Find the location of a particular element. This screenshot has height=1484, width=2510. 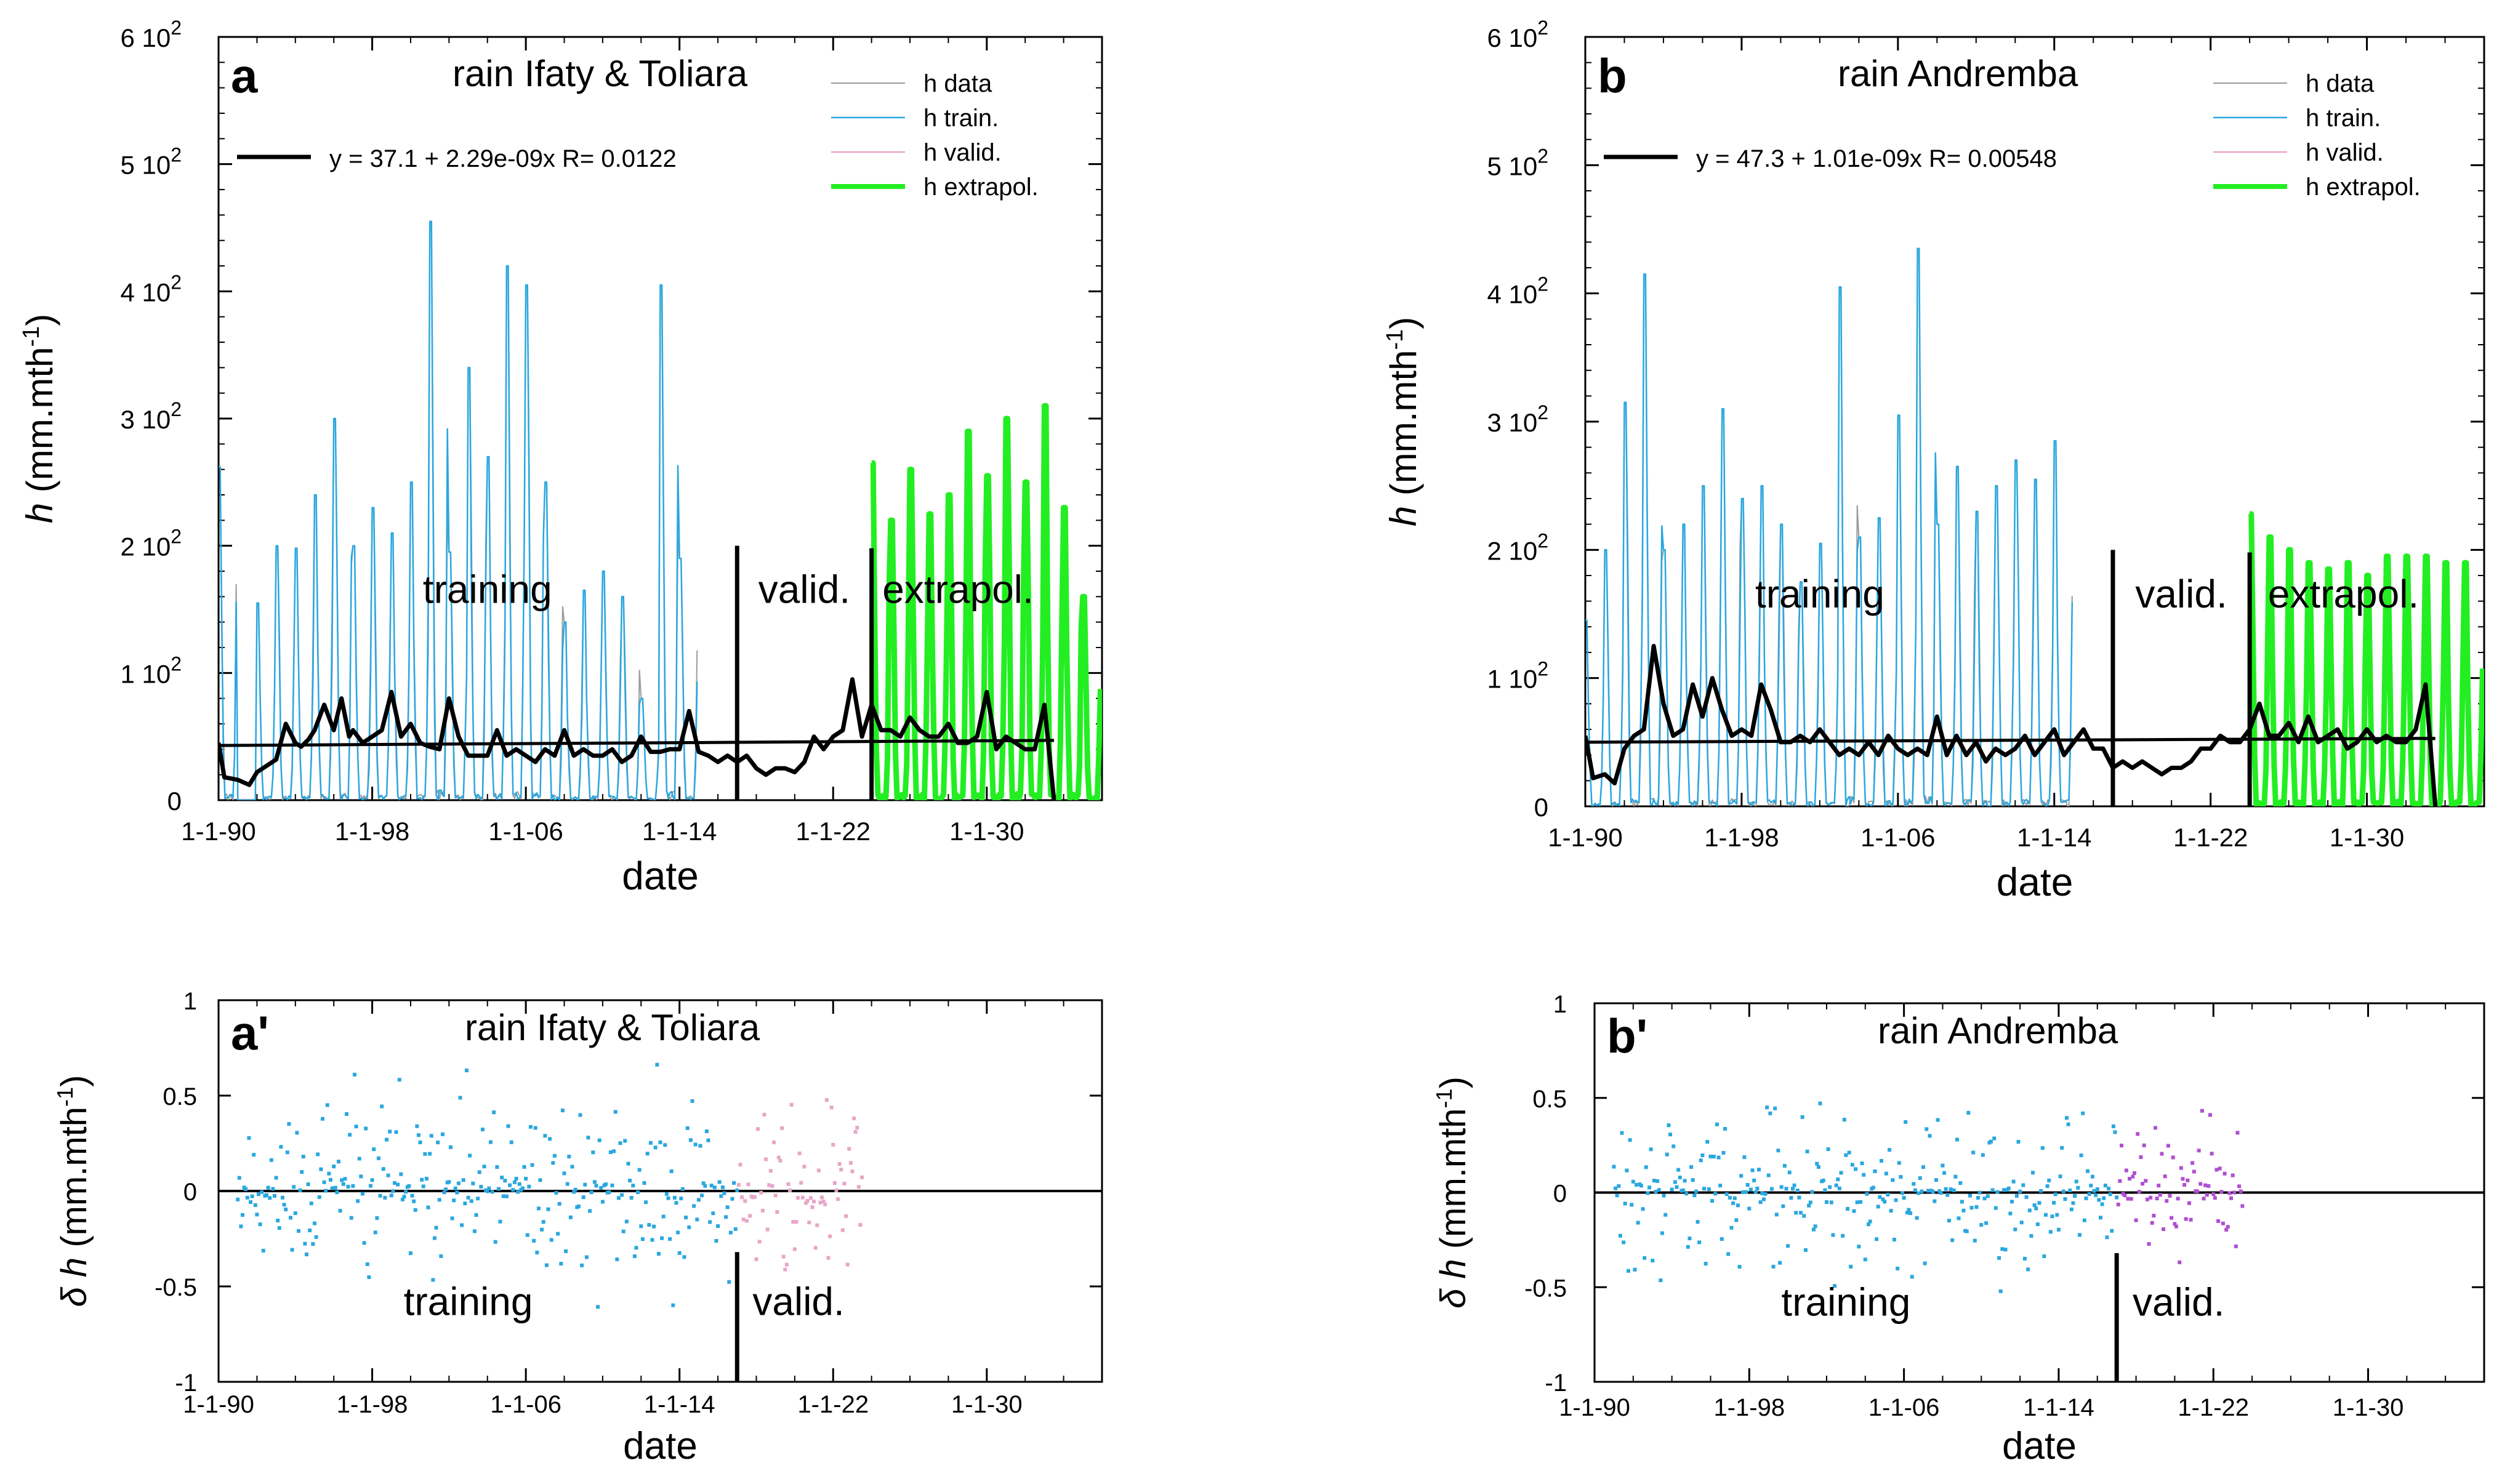

legend-label: h valid. is located at coordinates (962, 152).